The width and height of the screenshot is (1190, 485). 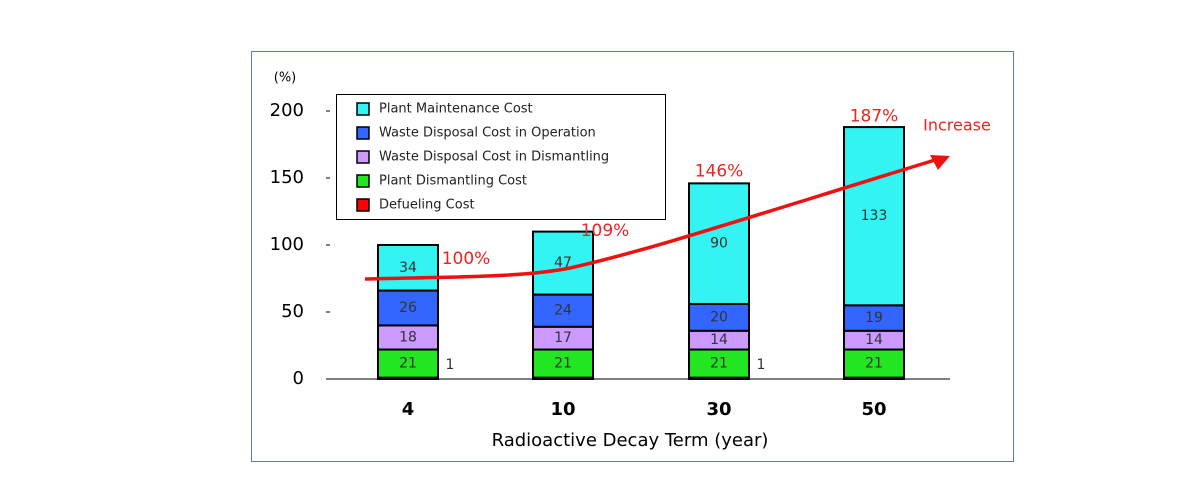 I want to click on total-label: 100%, so click(x=466, y=259).